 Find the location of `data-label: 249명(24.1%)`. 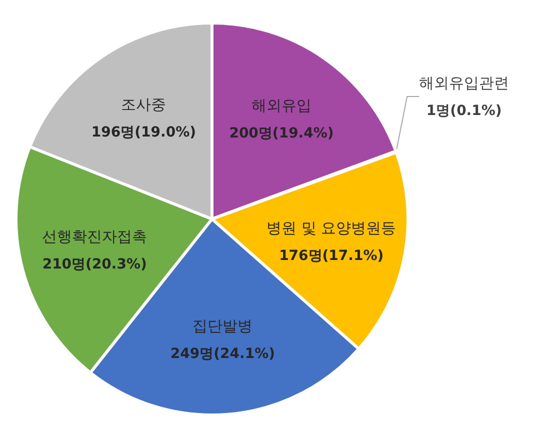

data-label: 249명(24.1%) is located at coordinates (223, 354).